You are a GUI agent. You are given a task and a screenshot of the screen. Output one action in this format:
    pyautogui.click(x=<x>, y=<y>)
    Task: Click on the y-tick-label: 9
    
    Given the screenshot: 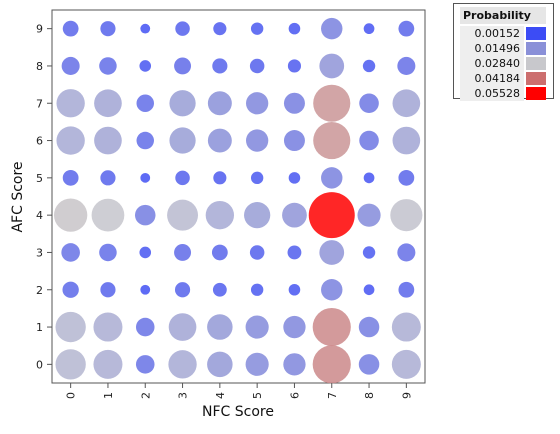 What is the action you would take?
    pyautogui.click(x=39, y=29)
    